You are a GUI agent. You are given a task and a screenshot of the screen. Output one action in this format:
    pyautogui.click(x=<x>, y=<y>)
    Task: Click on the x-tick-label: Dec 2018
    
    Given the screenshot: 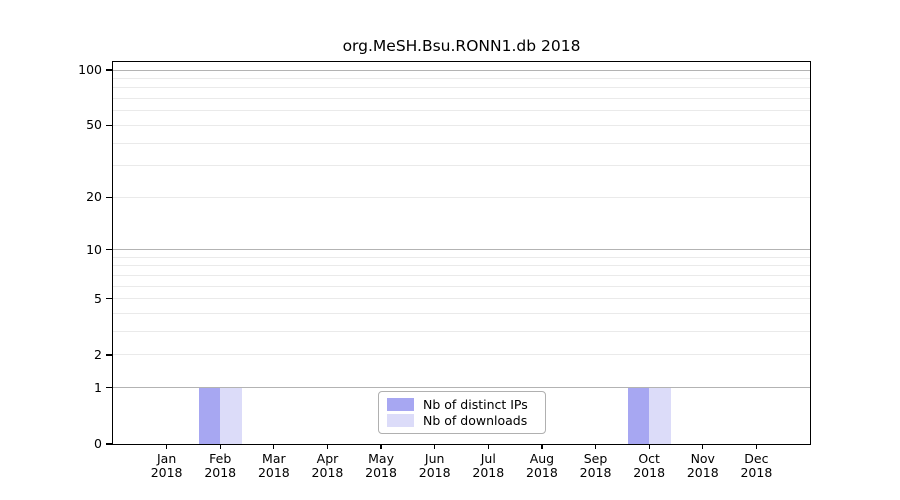 What is the action you would take?
    pyautogui.click(x=756, y=465)
    